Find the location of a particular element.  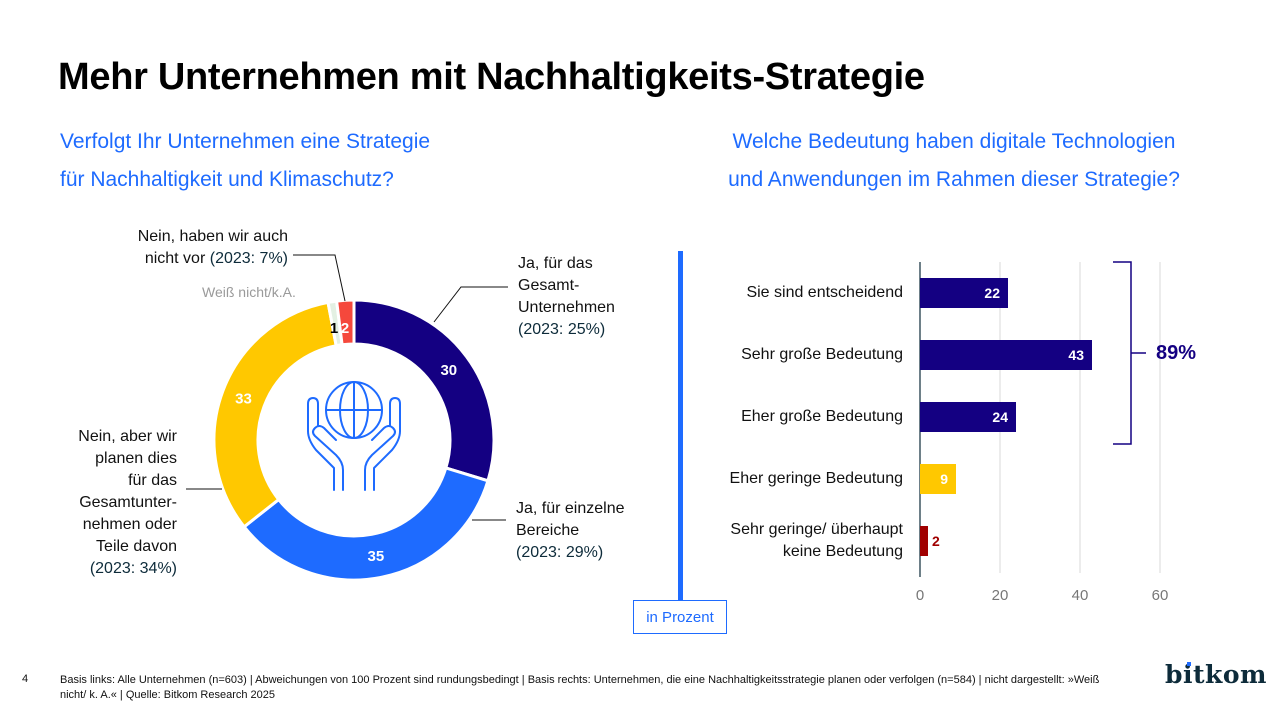

summary-value: 89% is located at coordinates (1176, 353).